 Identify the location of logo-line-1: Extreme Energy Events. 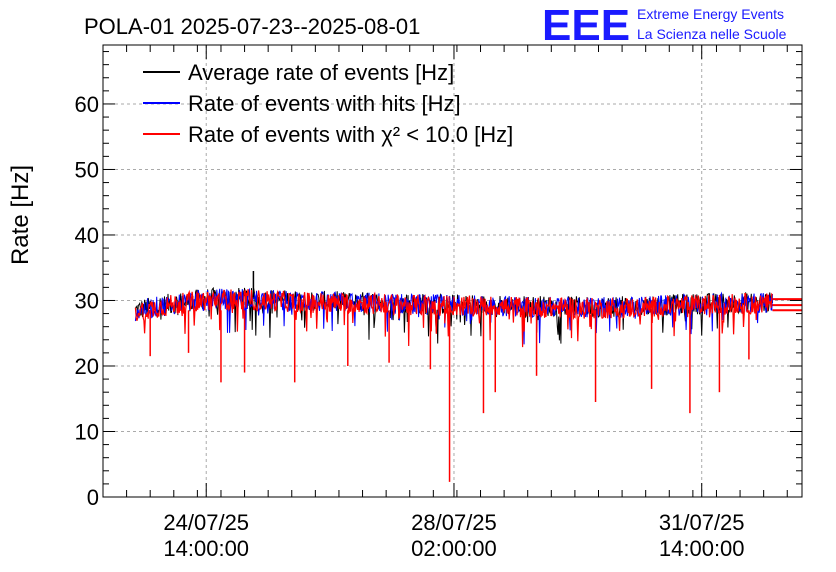
(710, 14).